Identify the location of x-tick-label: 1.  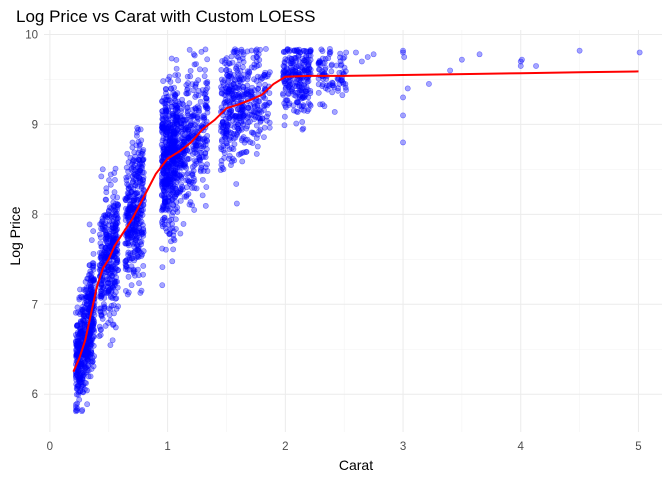
(167, 447).